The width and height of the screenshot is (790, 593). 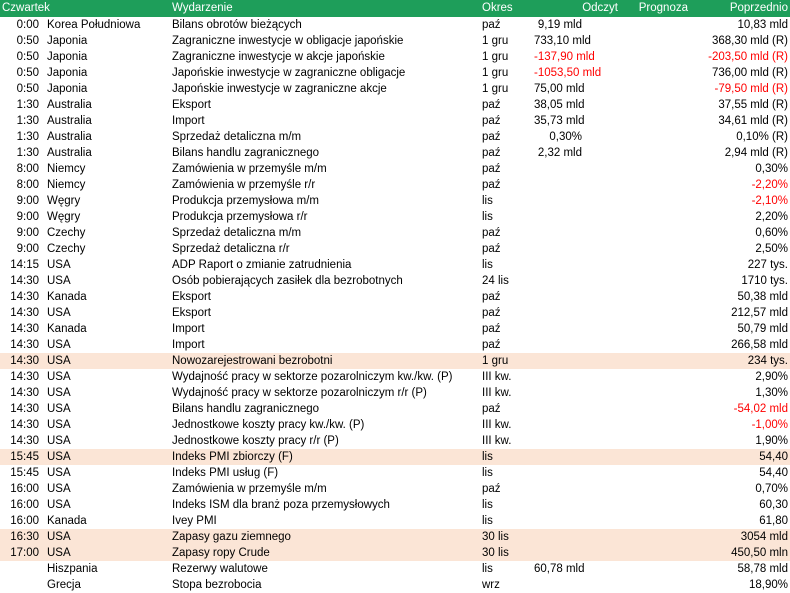 What do you see at coordinates (24, 425) in the screenshot?
I see `cell-time: 14:30` at bounding box center [24, 425].